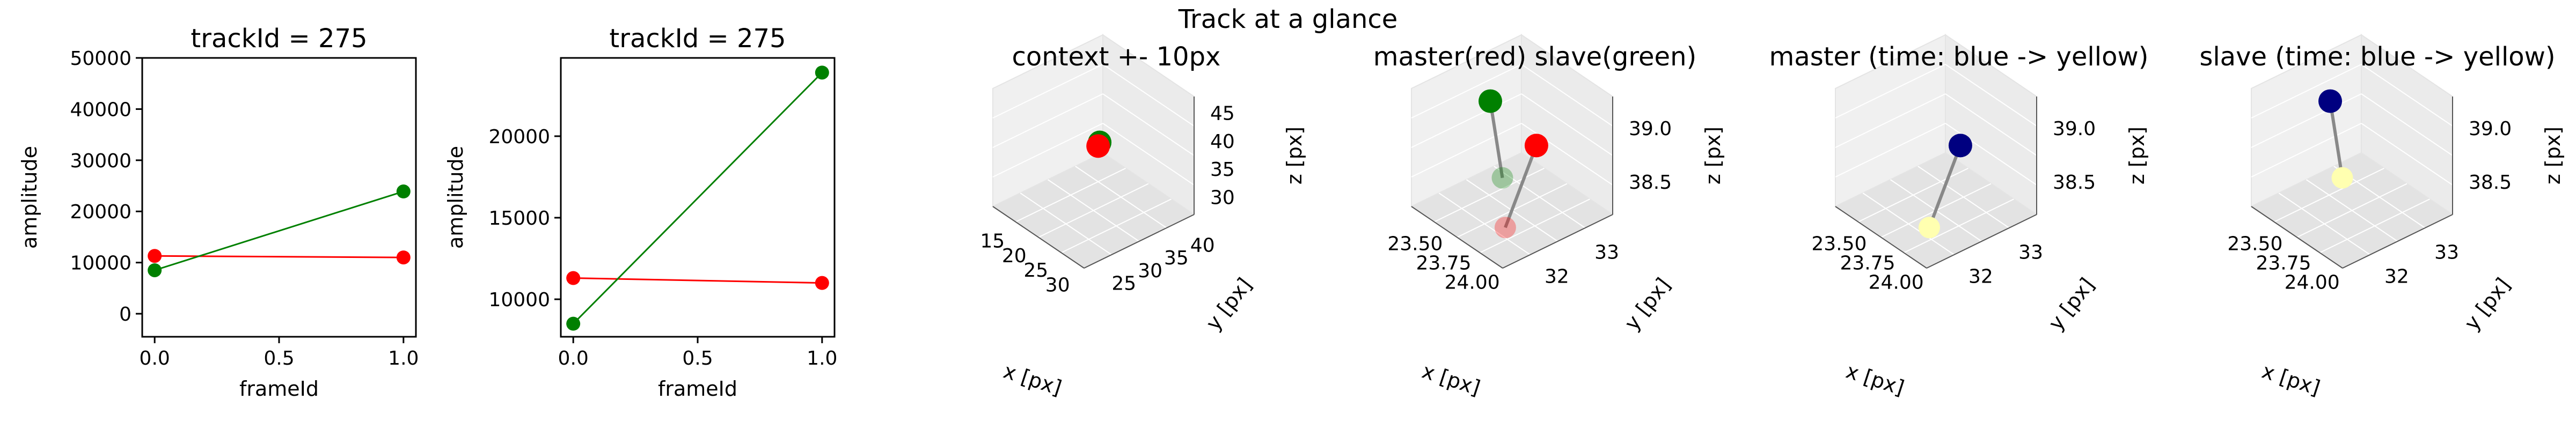  What do you see at coordinates (1176, 258) in the screenshot?
I see `y-tick-label: 35` at bounding box center [1176, 258].